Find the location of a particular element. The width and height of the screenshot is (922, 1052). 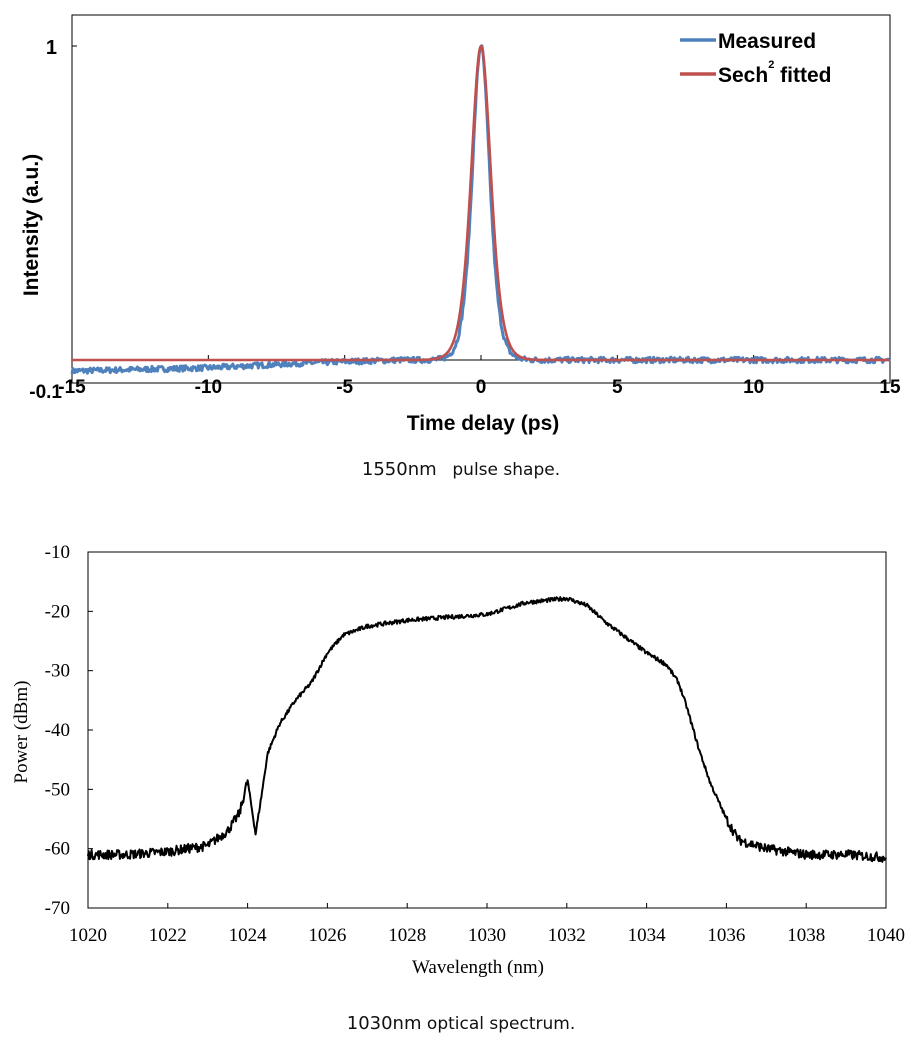

x-axis-title-2: Wavelength (nm) is located at coordinates (478, 967).